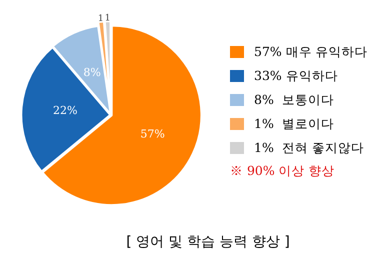 The width and height of the screenshot is (386, 264). What do you see at coordinates (294, 124) in the screenshot?
I see `legend-label: 1% 별로이다` at bounding box center [294, 124].